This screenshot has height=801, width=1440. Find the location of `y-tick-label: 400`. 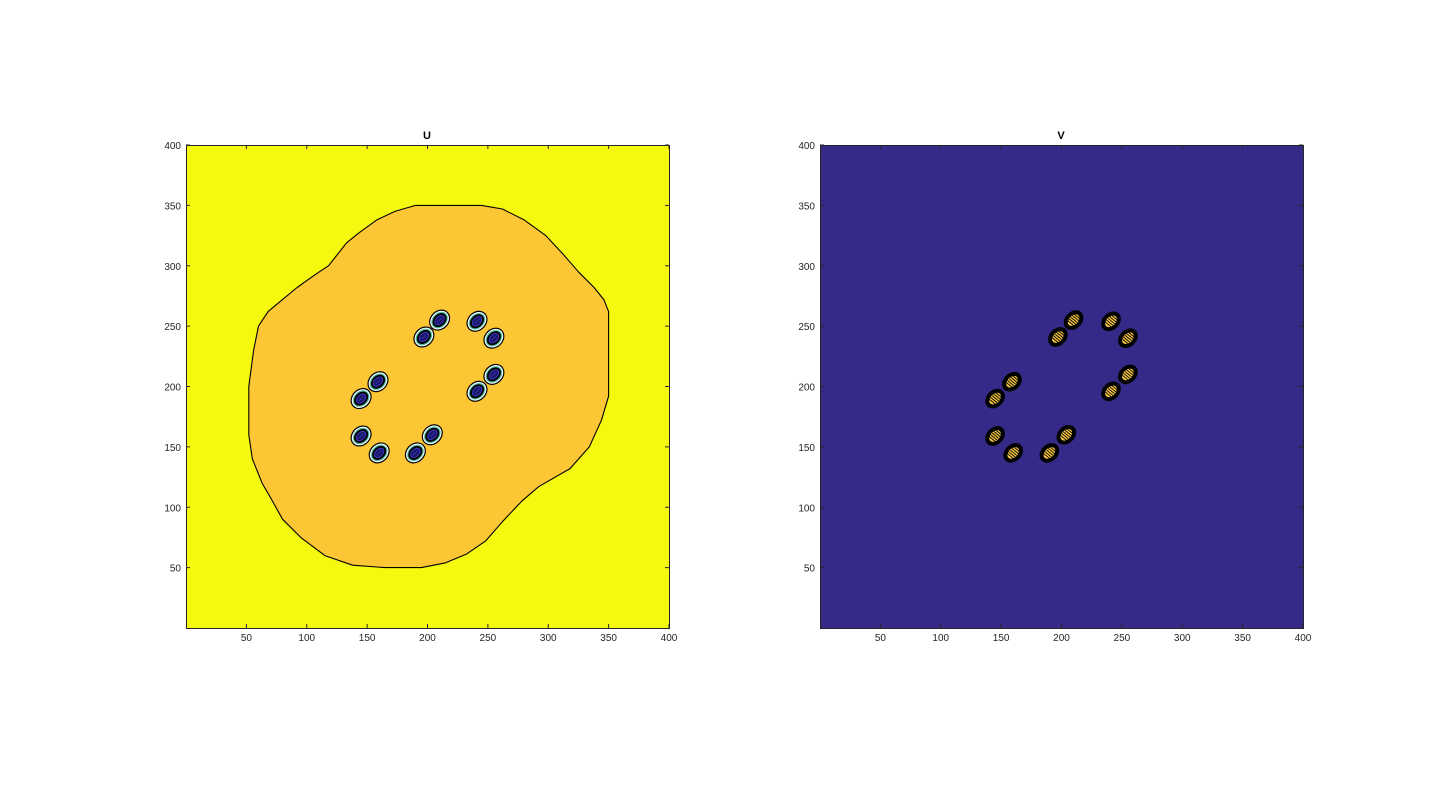

y-tick-label: 400 is located at coordinates (172, 146).